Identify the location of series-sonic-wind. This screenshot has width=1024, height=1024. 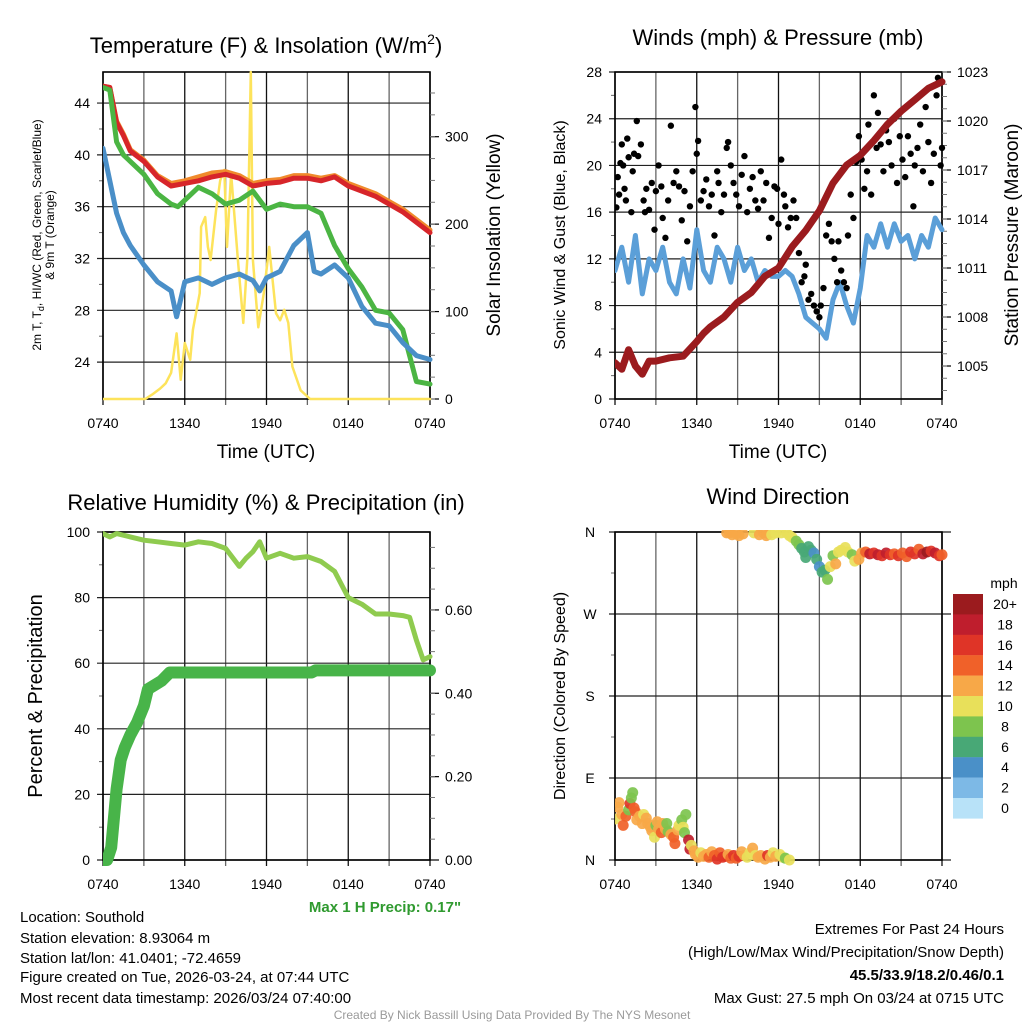
(780, 278).